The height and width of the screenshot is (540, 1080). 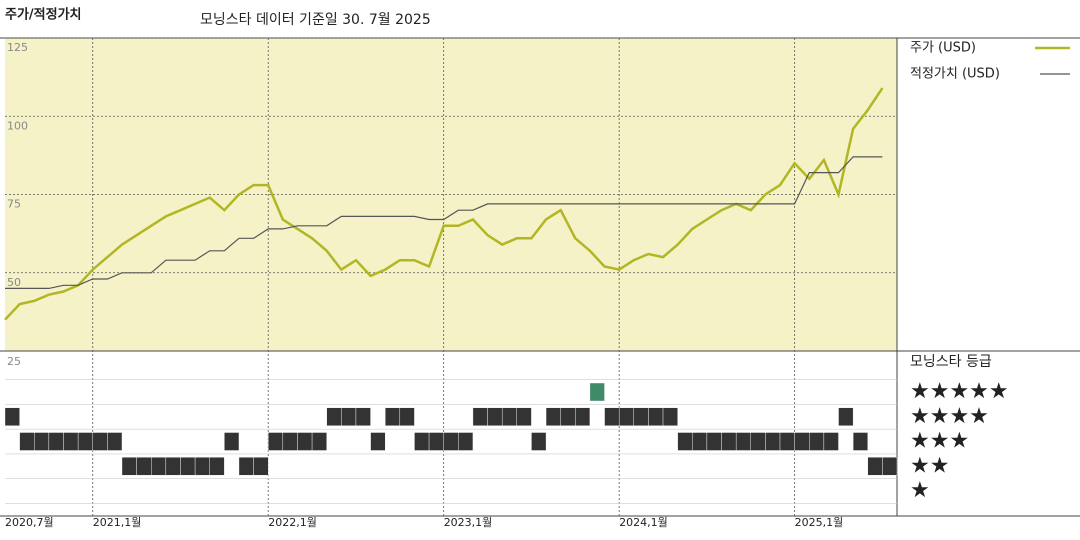 I want to click on chart-subtitle: 모닝스타 데이터 기준일 30. 7월 2025, so click(x=315, y=20).